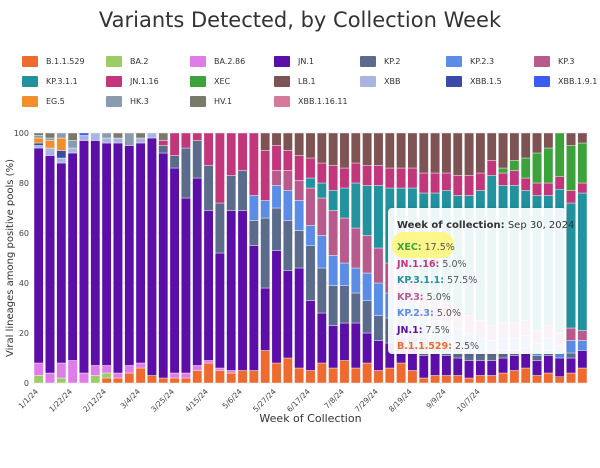  I want to click on legend-label: XEC, so click(222, 81).